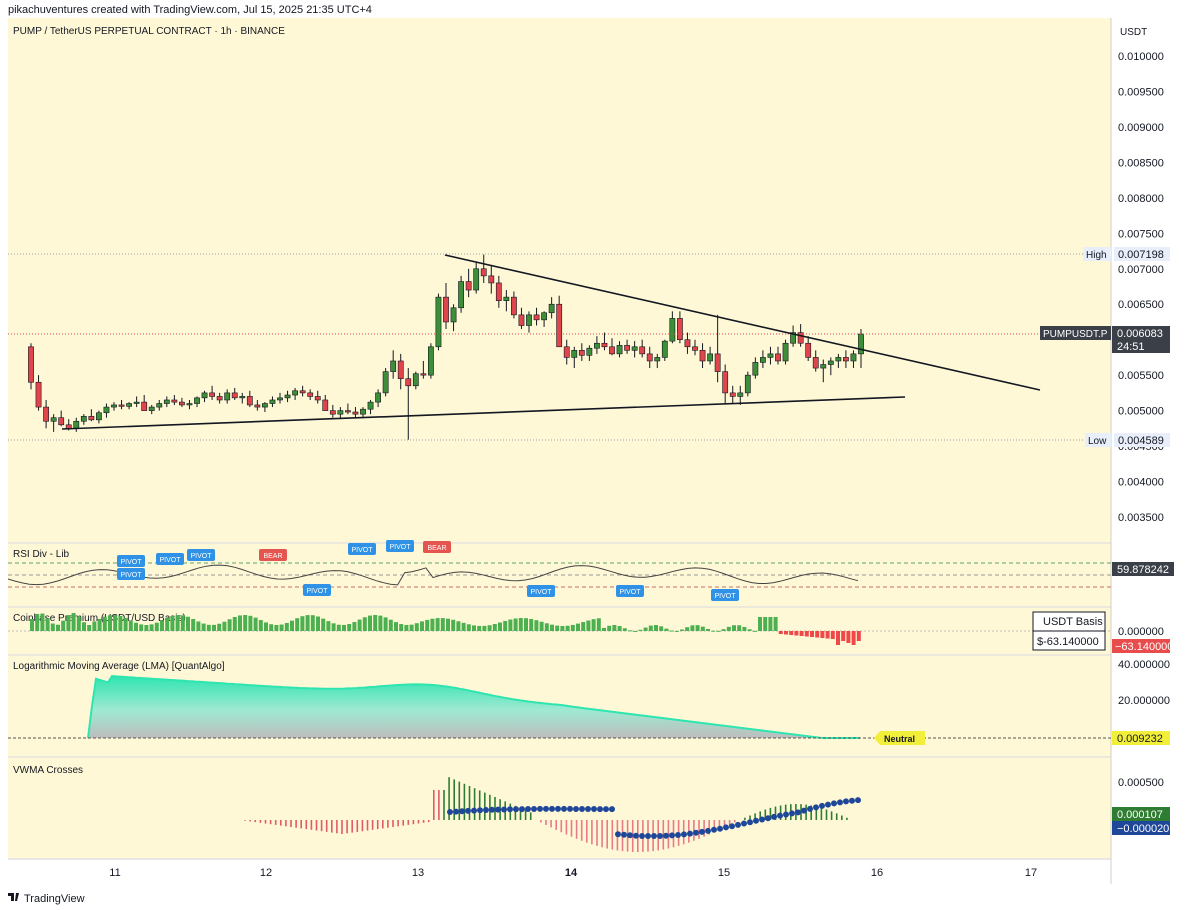 This screenshot has width=1200, height=910. Describe the element at coordinates (552, 814) in the screenshot. I see `vwma-series` at that location.